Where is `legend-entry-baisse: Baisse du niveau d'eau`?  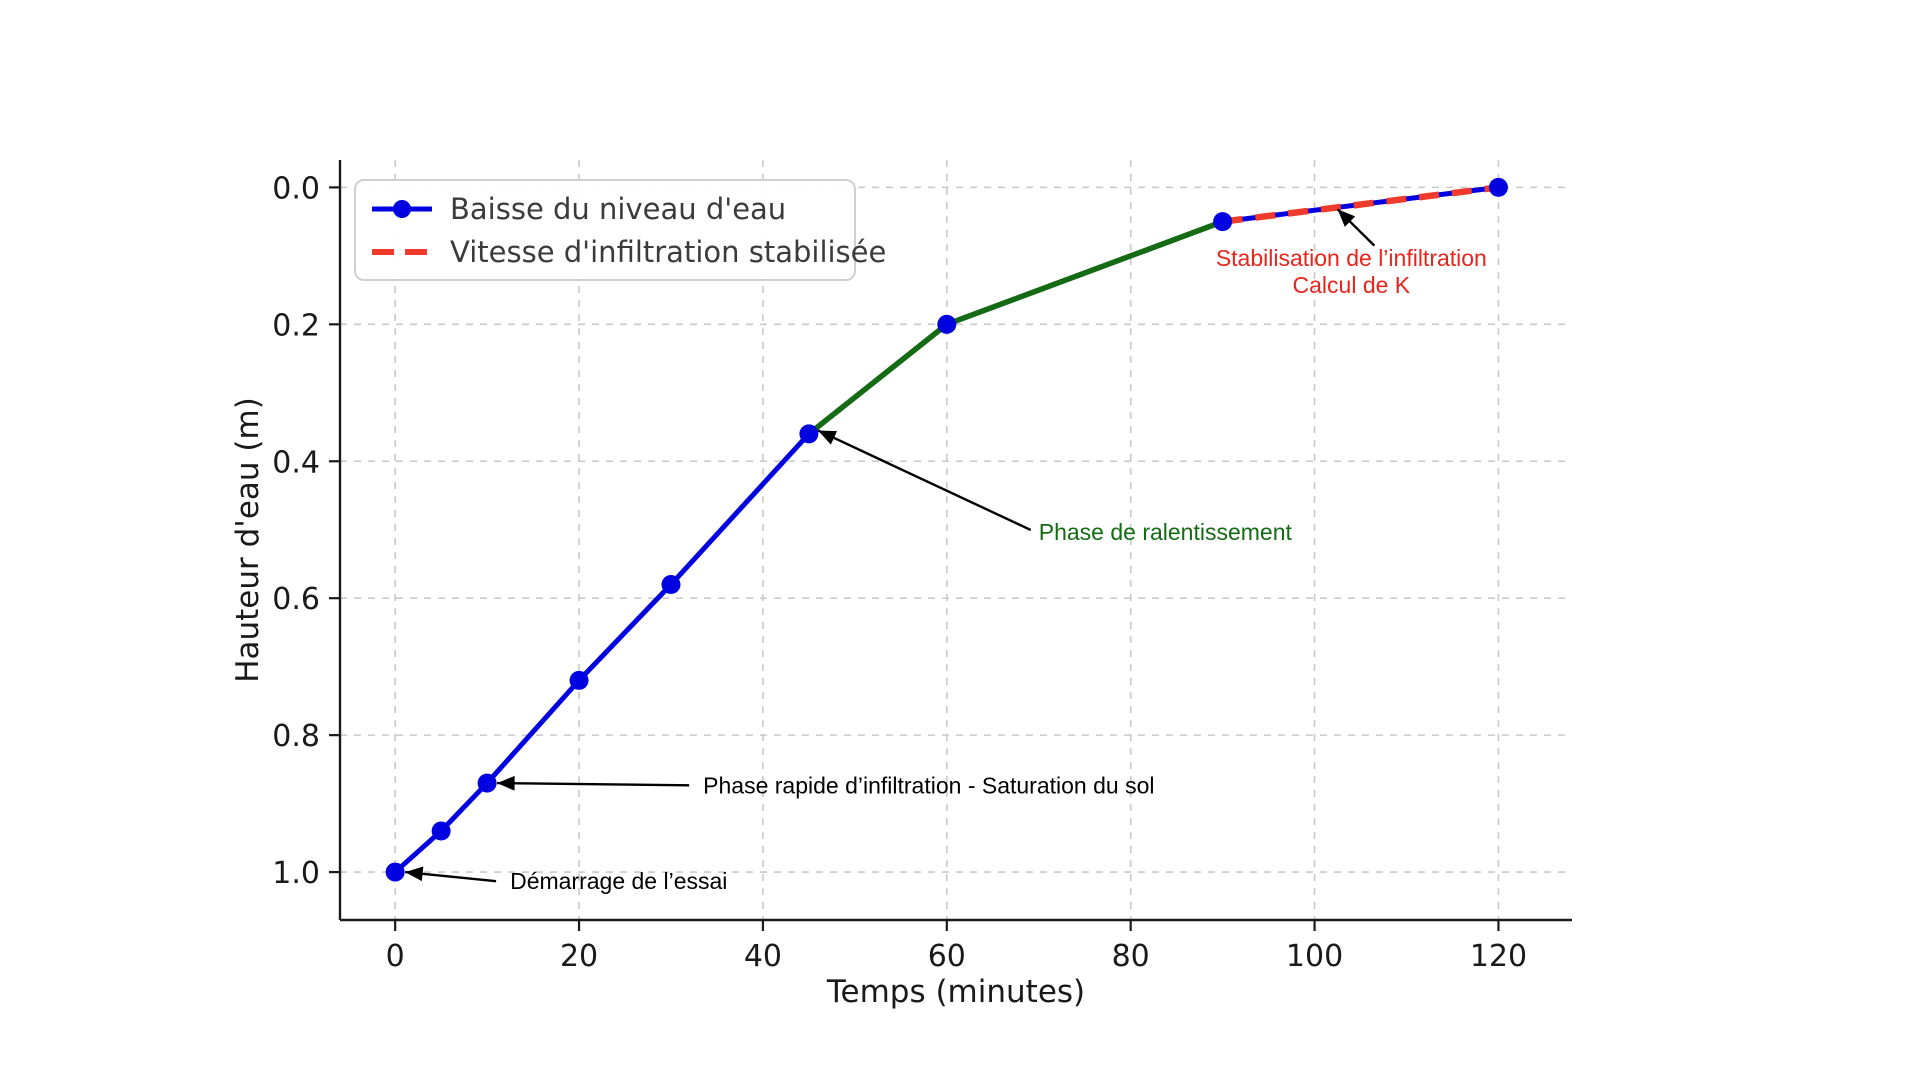 legend-entry-baisse: Baisse du niveau d'eau is located at coordinates (579, 209).